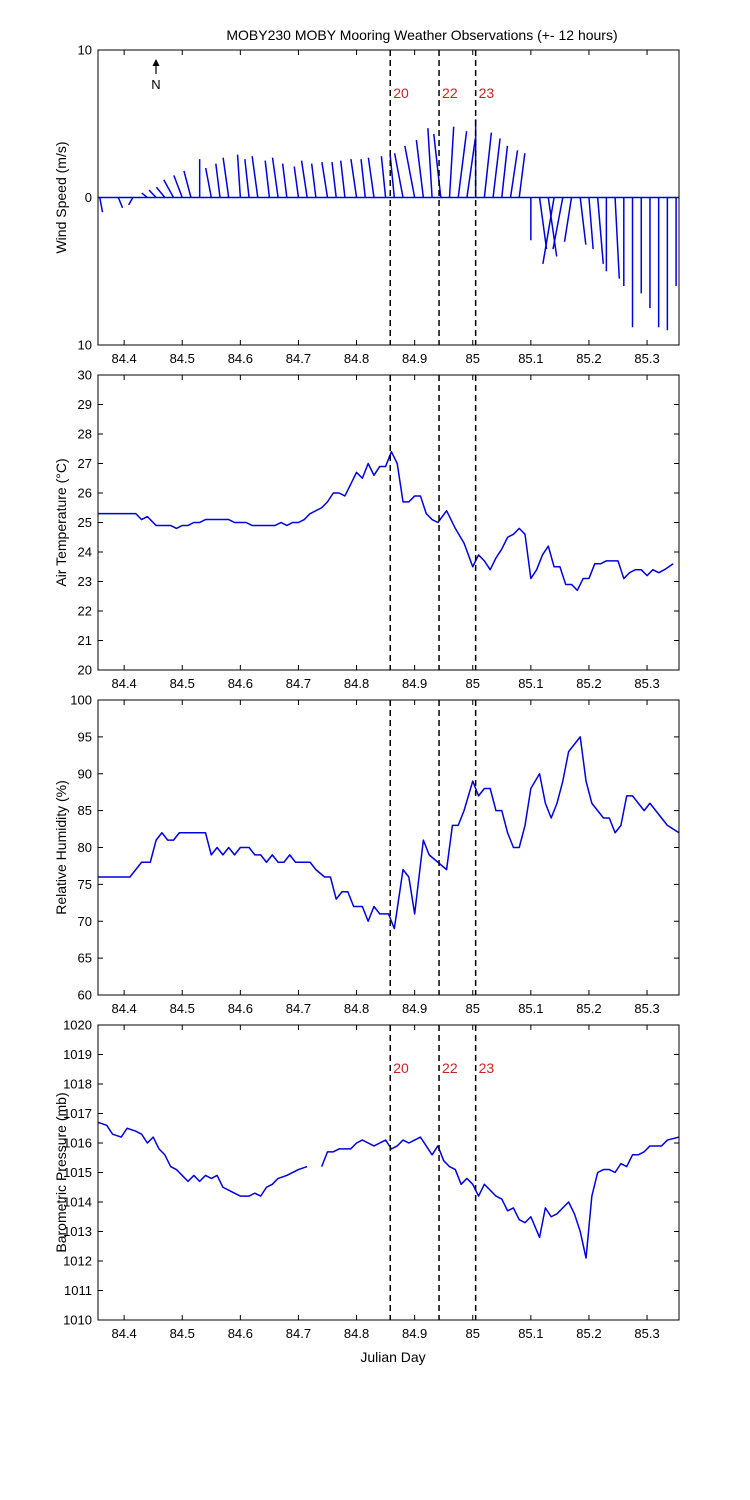 The width and height of the screenshot is (750, 1500). I want to click on y-tick-label: 24, so click(85, 552).